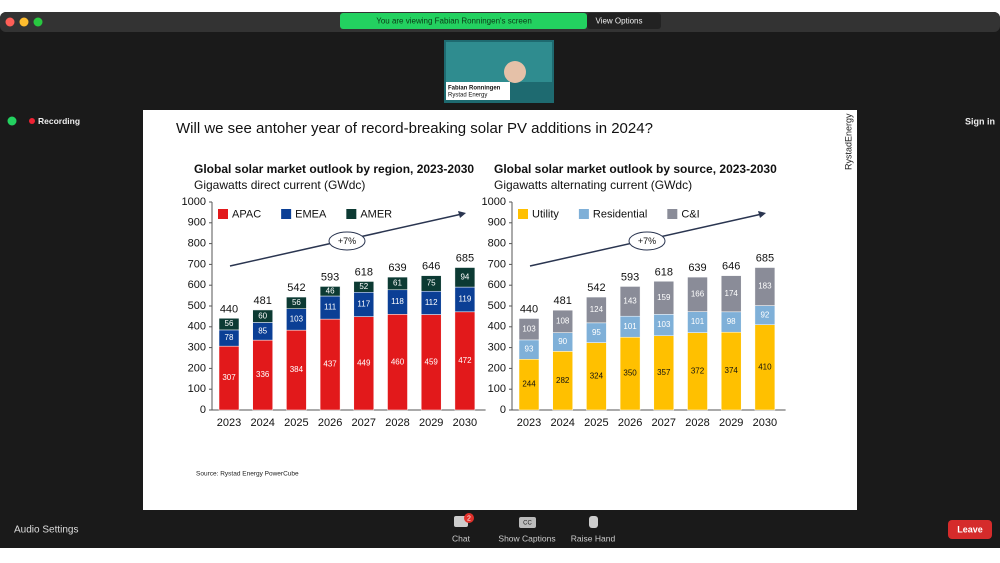 The height and width of the screenshot is (563, 1000). What do you see at coordinates (980, 121) in the screenshot?
I see `sign-in: Sign in` at bounding box center [980, 121].